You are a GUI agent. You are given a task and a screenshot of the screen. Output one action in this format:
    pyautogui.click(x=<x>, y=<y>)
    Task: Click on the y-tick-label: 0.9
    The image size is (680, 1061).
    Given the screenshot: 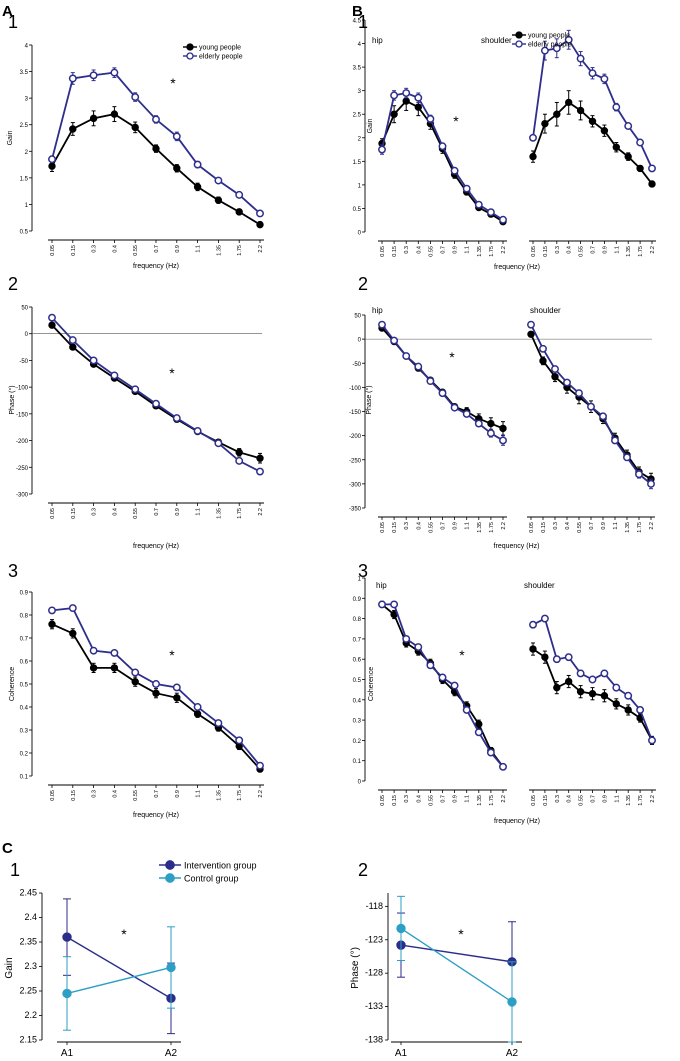 What is the action you would take?
    pyautogui.click(x=24, y=594)
    